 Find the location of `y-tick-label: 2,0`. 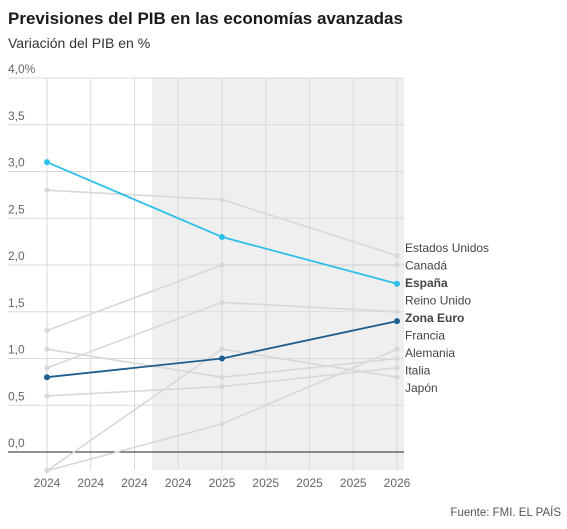

y-tick-label: 2,0 is located at coordinates (16, 256).